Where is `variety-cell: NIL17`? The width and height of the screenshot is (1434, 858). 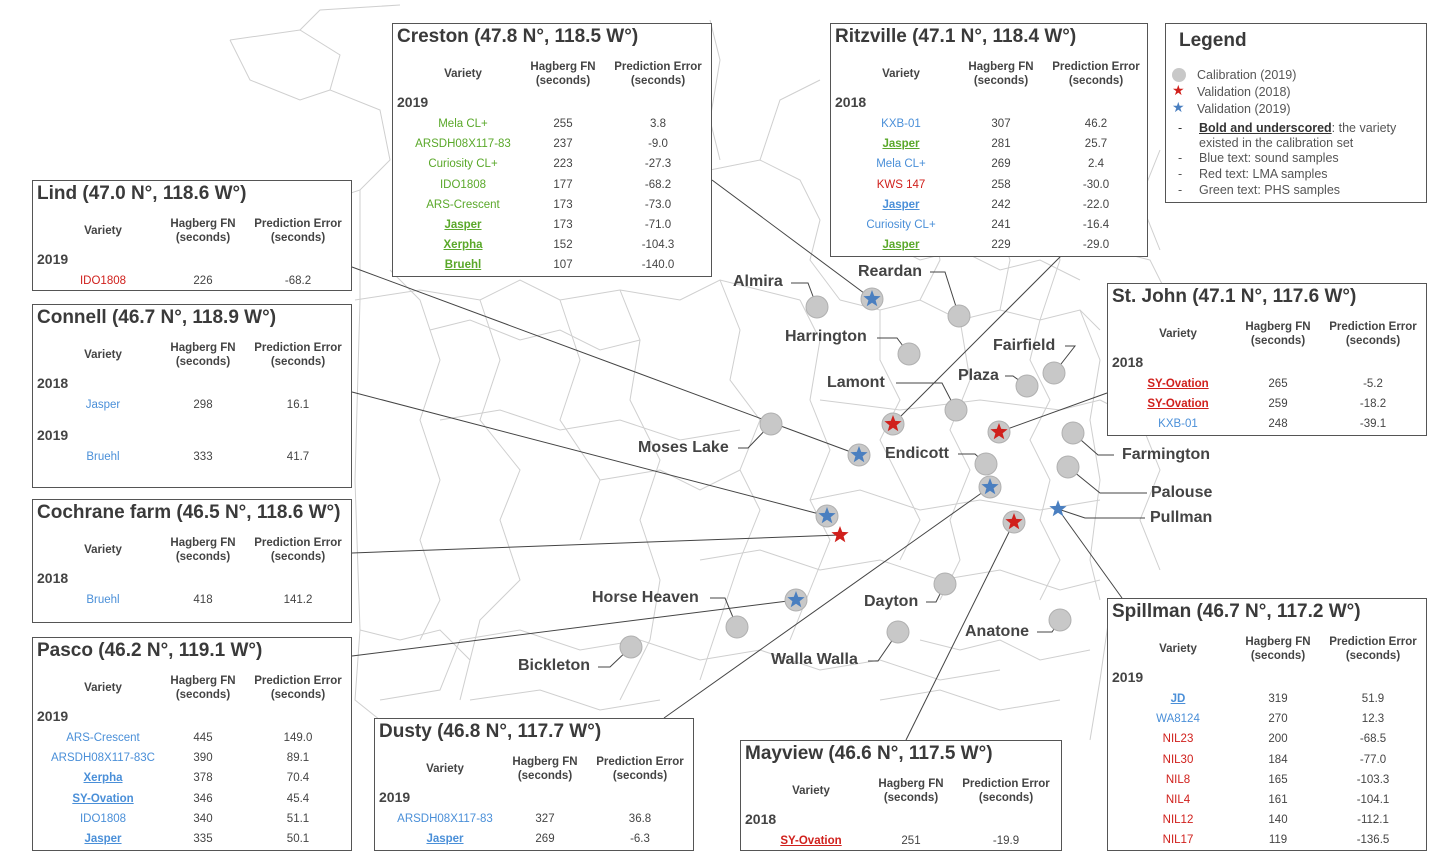 variety-cell: NIL17 is located at coordinates (1178, 840).